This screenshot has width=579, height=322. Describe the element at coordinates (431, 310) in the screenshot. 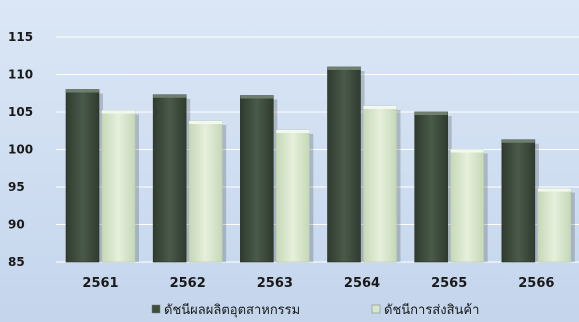

I see `legend-label: ดัชนีการส่งสินค้า` at that location.